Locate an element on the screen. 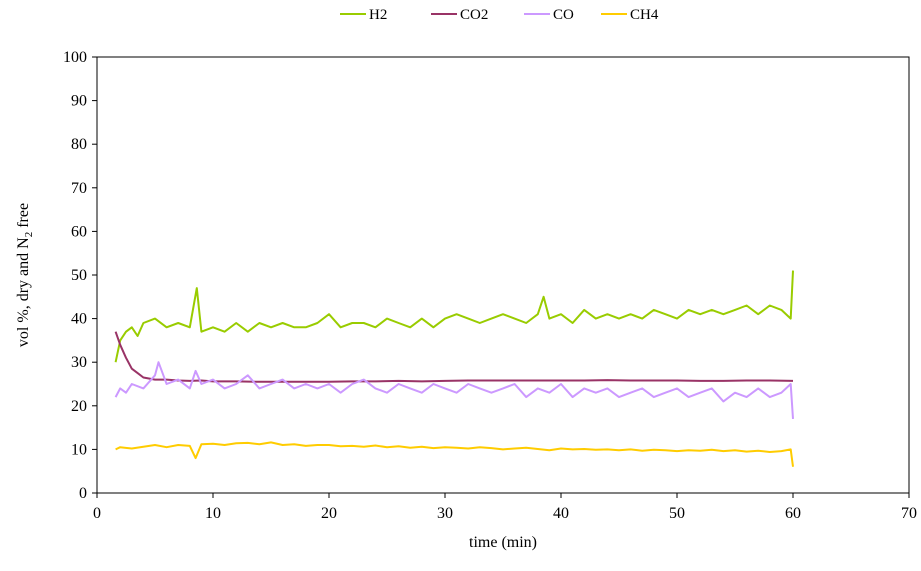 The height and width of the screenshot is (571, 921). x-tick-label: 10 is located at coordinates (213, 513).